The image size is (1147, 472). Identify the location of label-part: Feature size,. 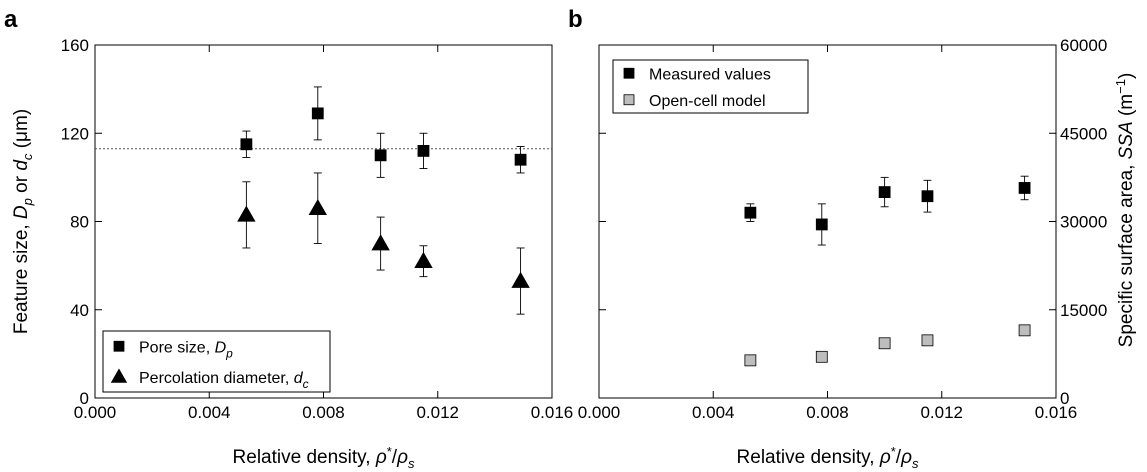
(21, 276).